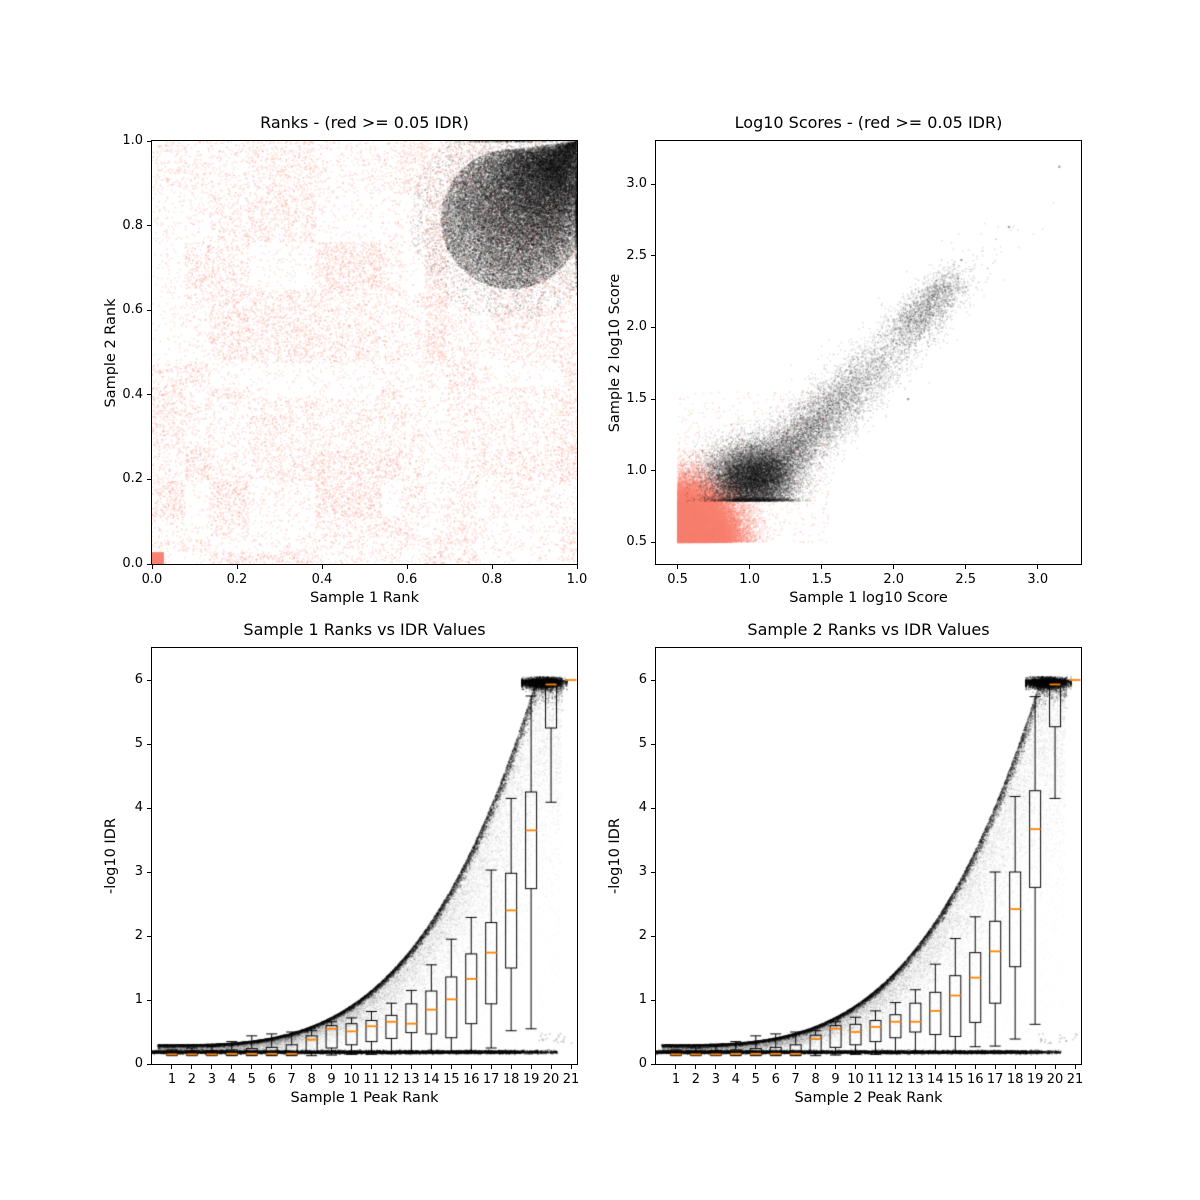 The width and height of the screenshot is (1200, 1200). I want to click on y-axis-label: Sample 2 log10 Score, so click(615, 352).